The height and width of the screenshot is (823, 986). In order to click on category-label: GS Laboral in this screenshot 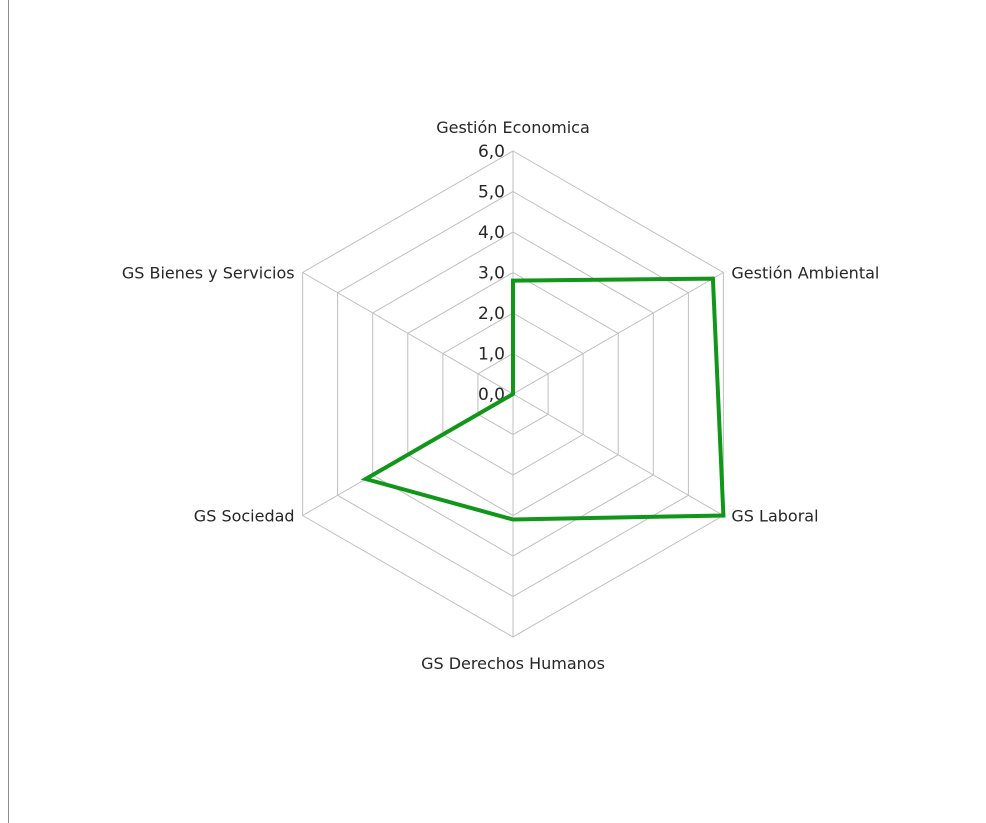, I will do `click(774, 516)`.